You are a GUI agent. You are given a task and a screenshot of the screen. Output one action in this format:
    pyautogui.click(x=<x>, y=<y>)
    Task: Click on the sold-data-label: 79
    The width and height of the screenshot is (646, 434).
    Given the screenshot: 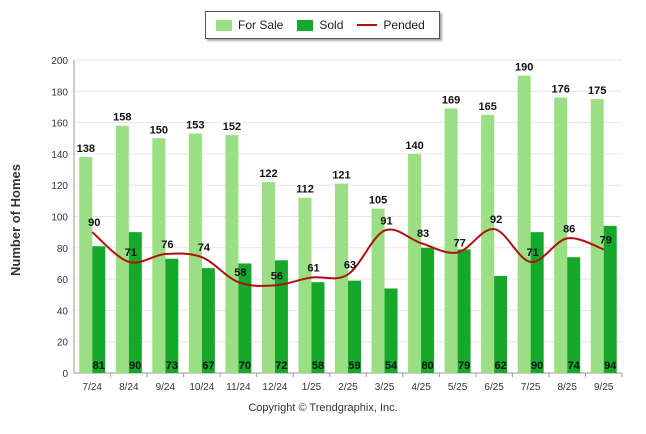 What is the action you would take?
    pyautogui.click(x=464, y=366)
    